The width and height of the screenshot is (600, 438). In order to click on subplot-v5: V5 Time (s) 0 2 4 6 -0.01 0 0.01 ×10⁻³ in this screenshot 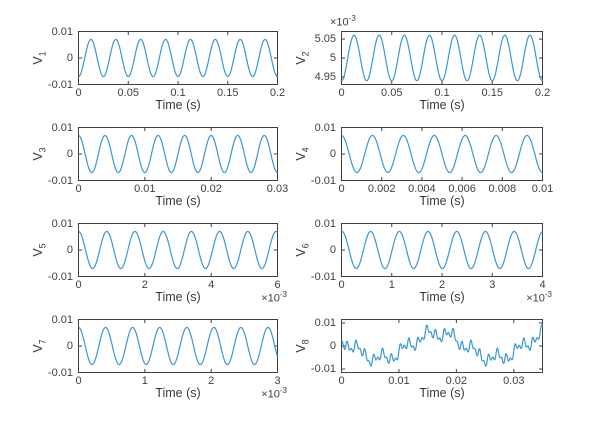, I will do `click(159, 261)`.